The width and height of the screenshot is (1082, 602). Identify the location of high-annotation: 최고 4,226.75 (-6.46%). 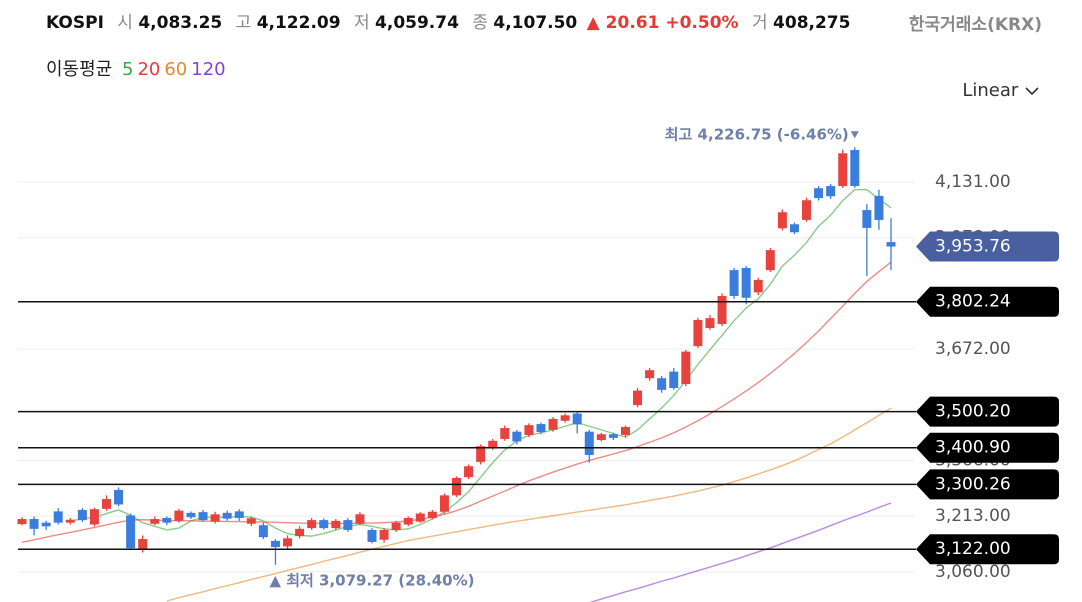
(757, 135).